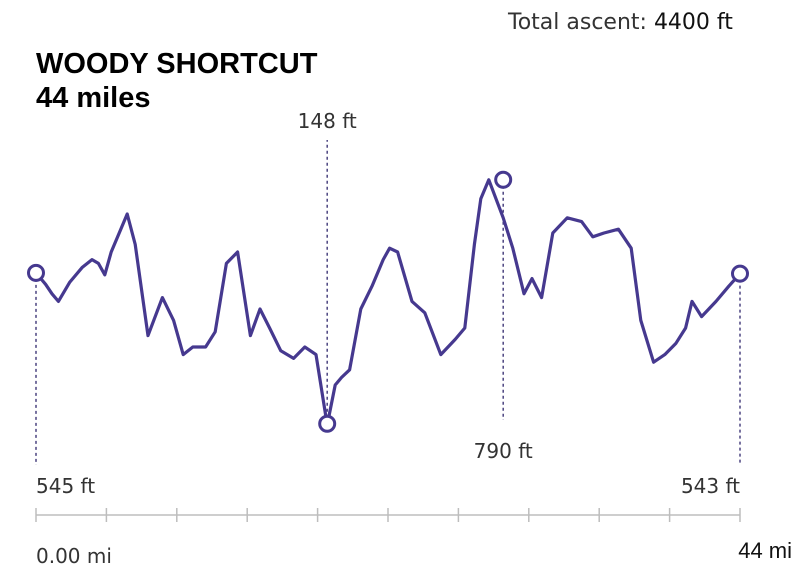 This screenshot has width=800, height=588. Describe the element at coordinates (93, 98) in the screenshot. I see `route-distance: 44 miles` at that location.